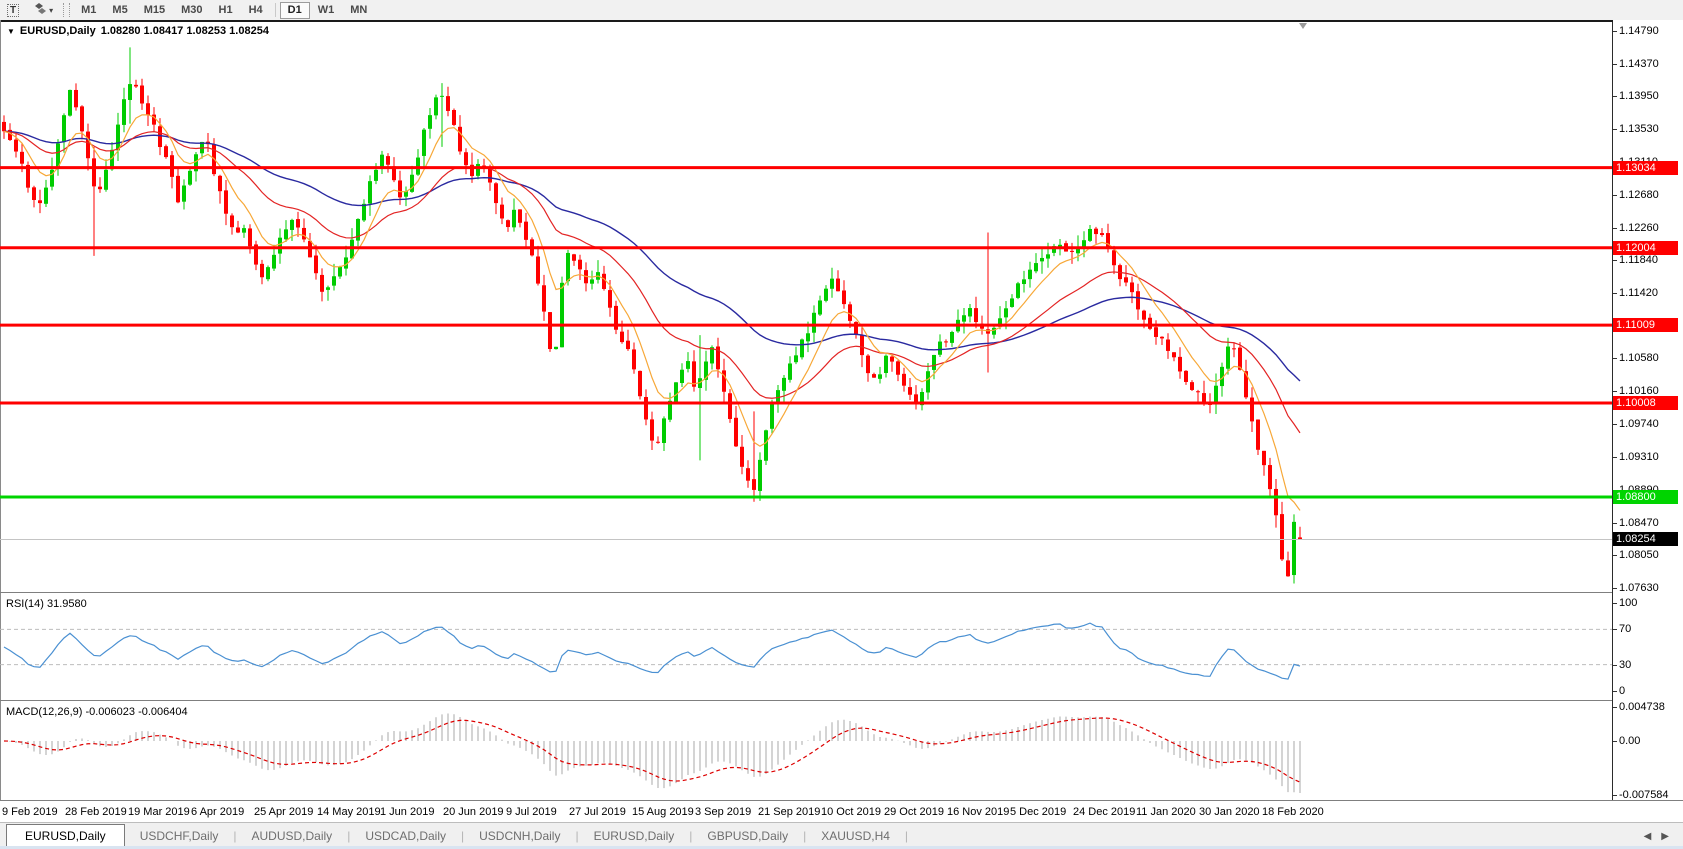 The height and width of the screenshot is (849, 1683). Describe the element at coordinates (841, 847) in the screenshot. I see `window-bottom-strip` at that location.